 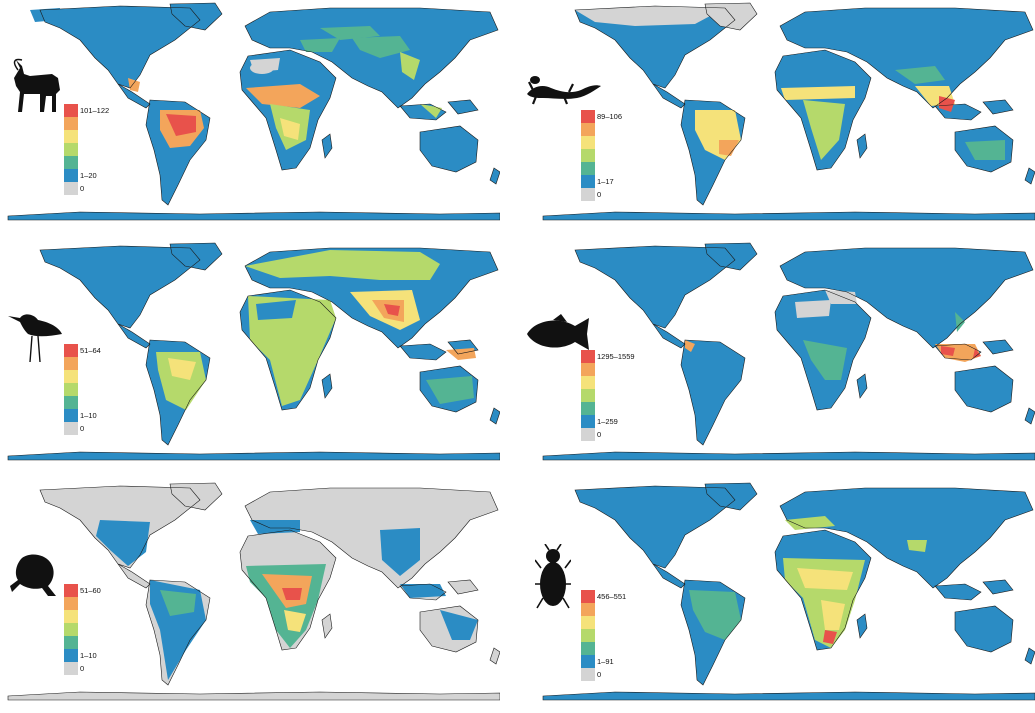 What do you see at coordinates (99, 149) in the screenshot?
I see `legend-mammals: 101–122 1–20 0` at bounding box center [99, 149].